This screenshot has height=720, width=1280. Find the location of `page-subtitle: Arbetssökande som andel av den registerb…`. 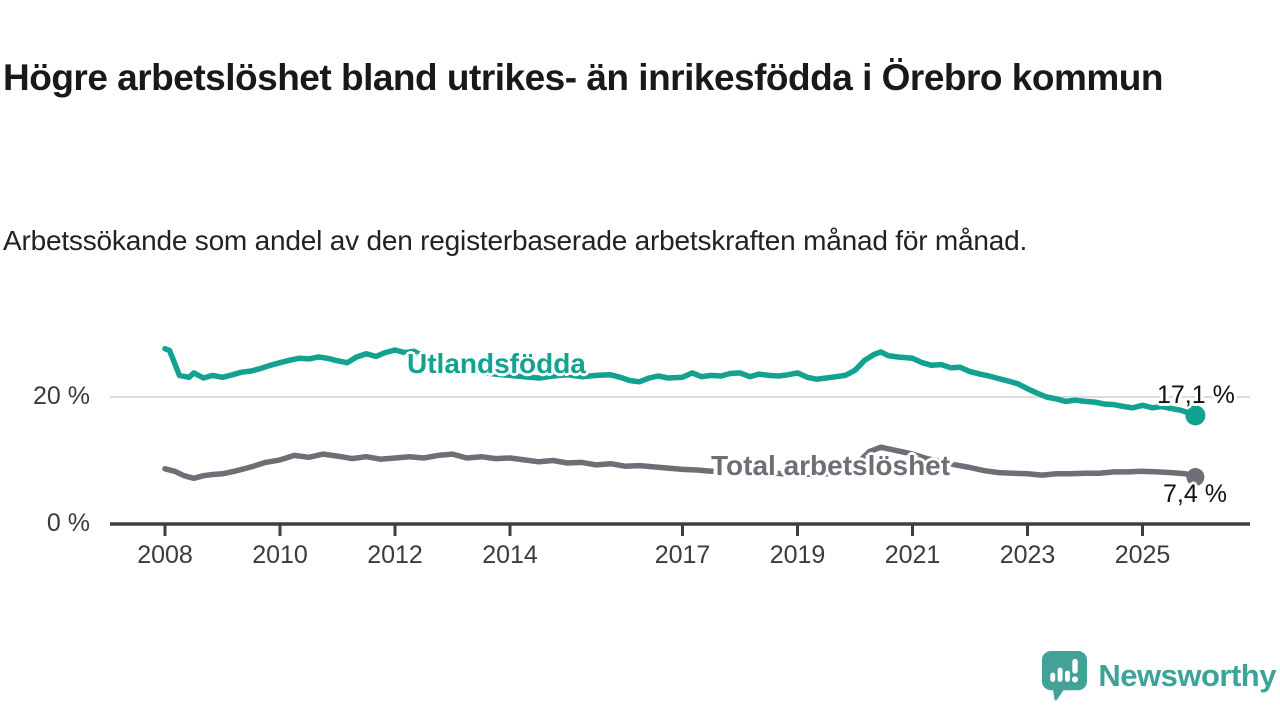

page-subtitle: Arbetssökande som andel av den registerb… is located at coordinates (515, 240).